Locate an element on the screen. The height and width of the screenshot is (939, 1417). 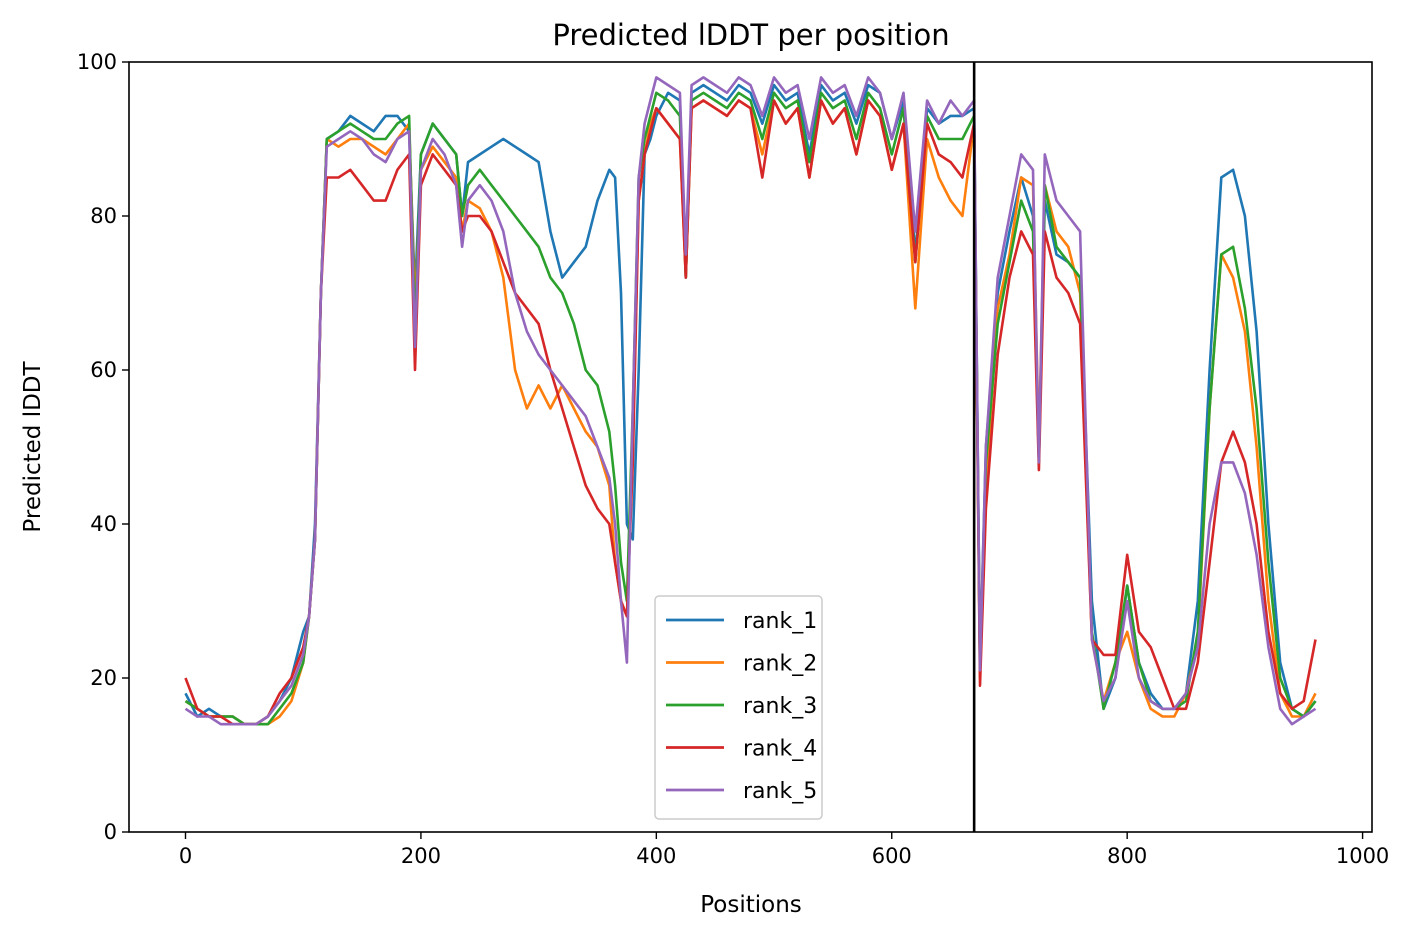
chart-title: Predicted lDDT per position is located at coordinates (750, 35).